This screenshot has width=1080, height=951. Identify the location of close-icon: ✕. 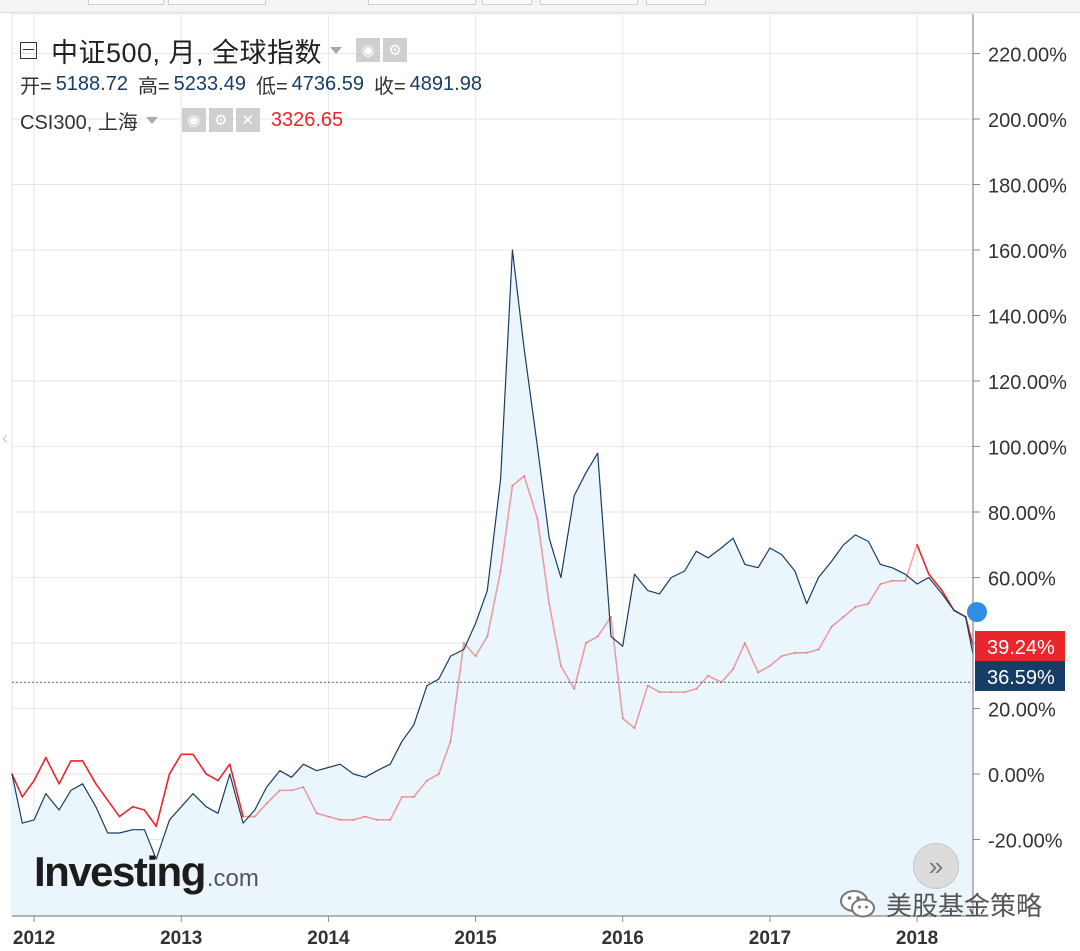
(247, 120).